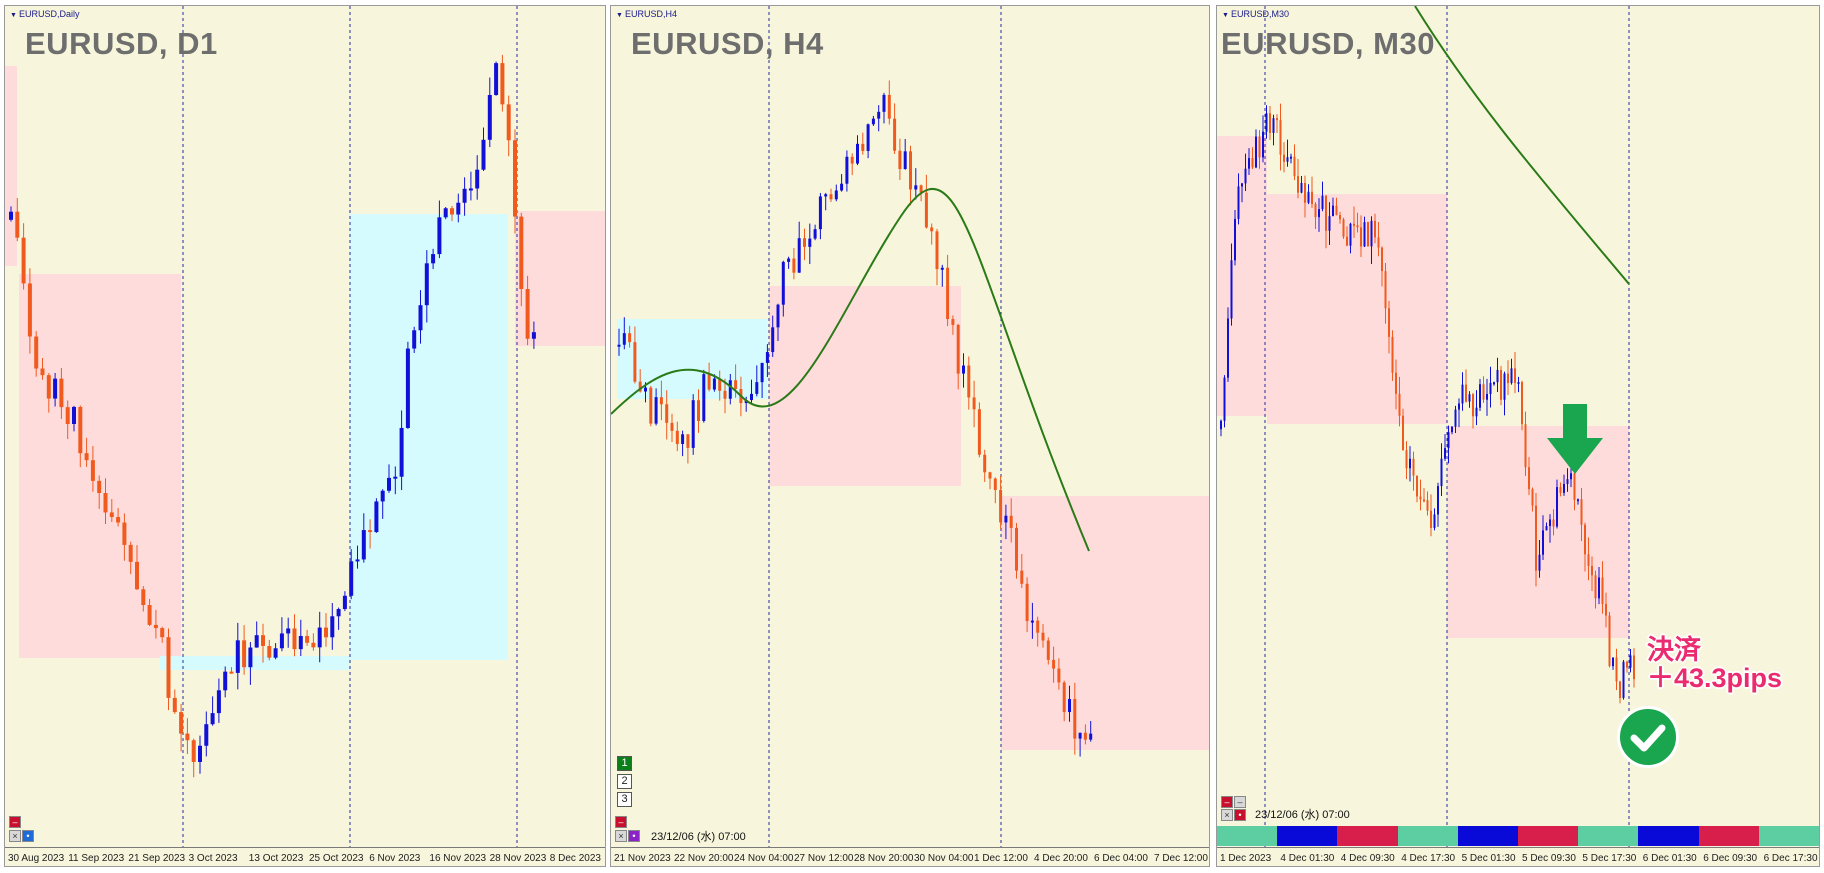 Image resolution: width=1824 pixels, height=873 pixels. I want to click on timeframe-button-3: 3, so click(624, 799).